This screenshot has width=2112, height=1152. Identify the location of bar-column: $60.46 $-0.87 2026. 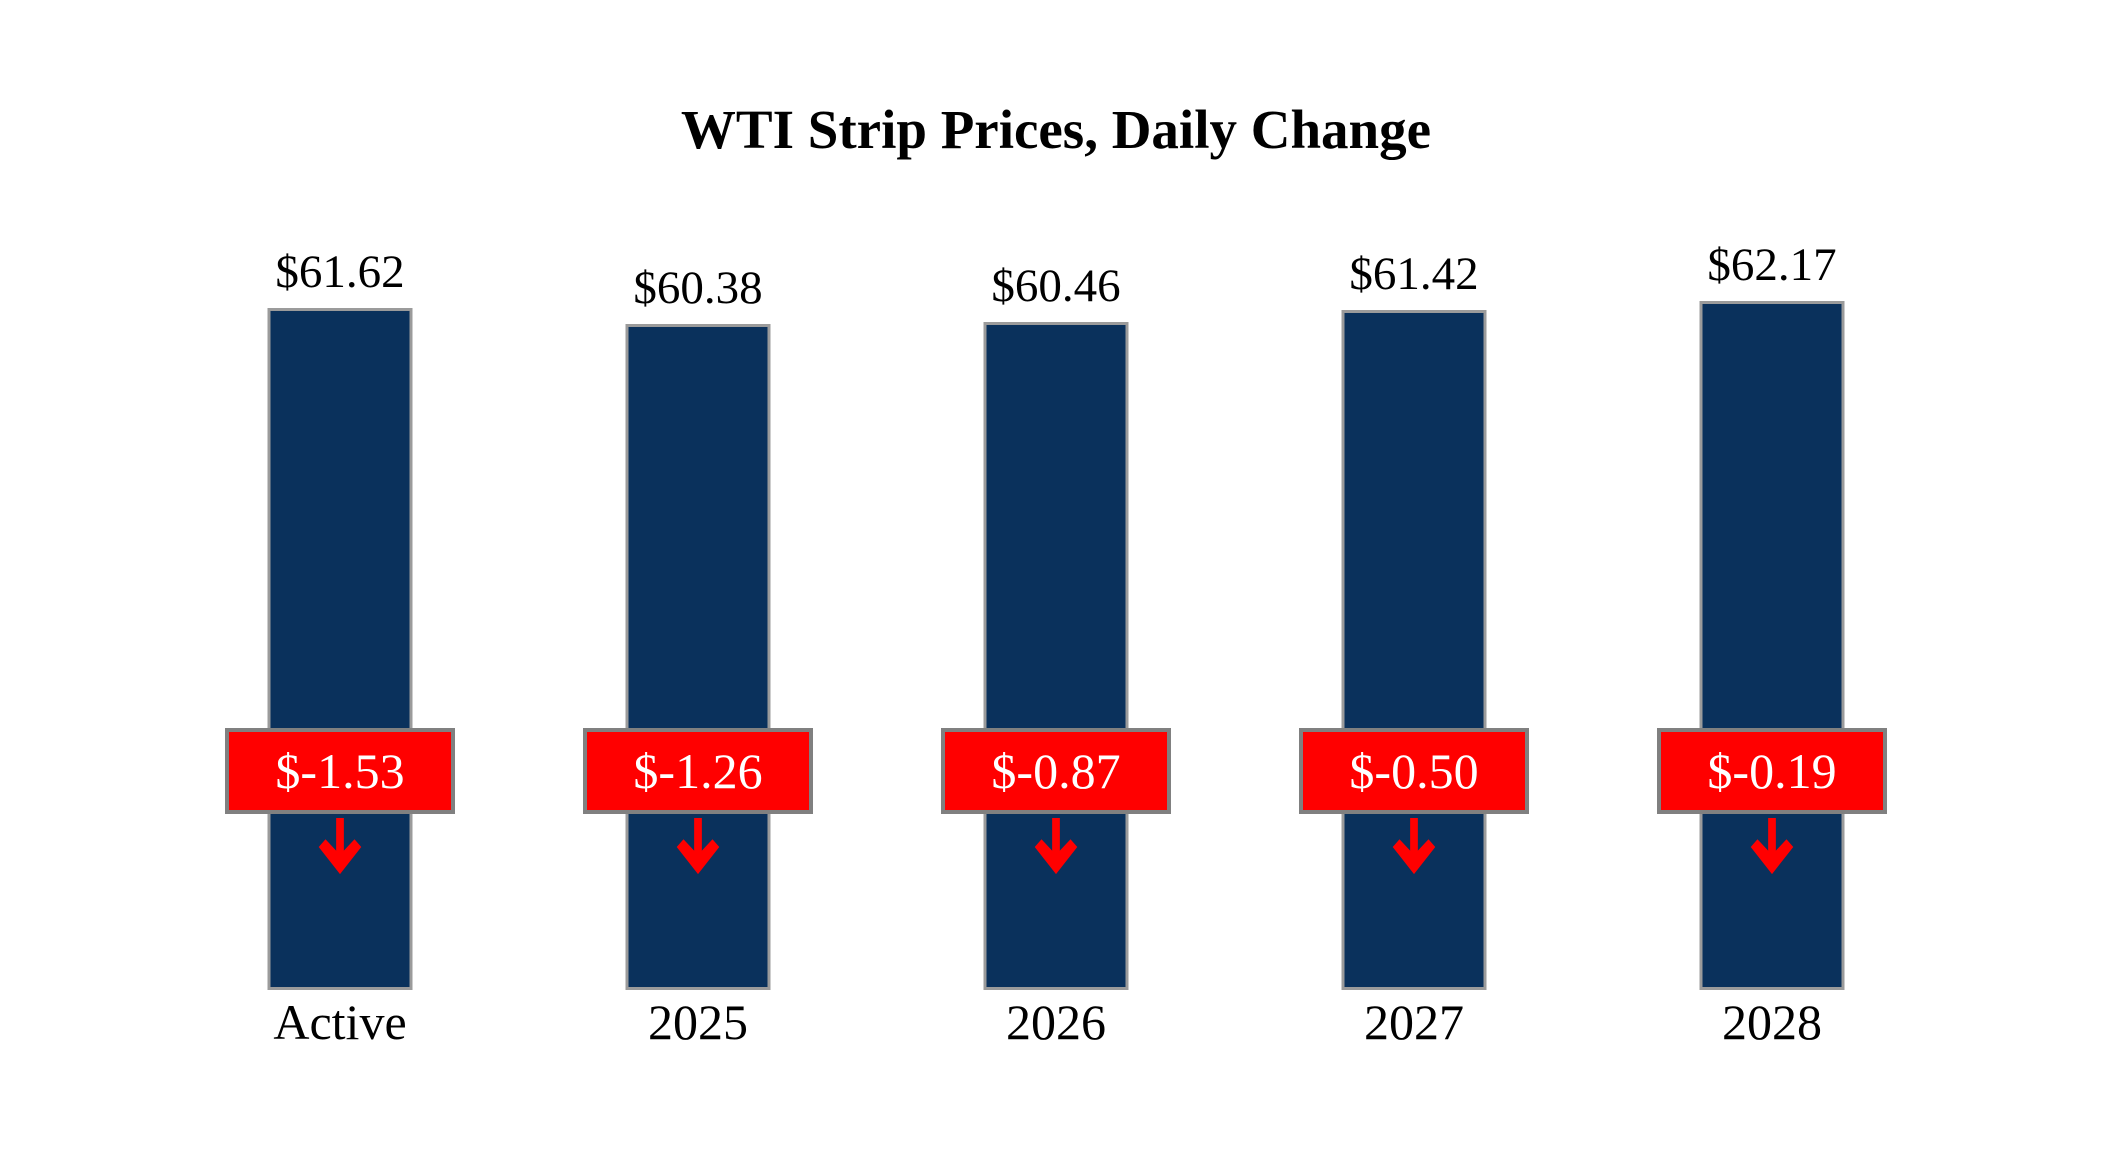
(1056, 645).